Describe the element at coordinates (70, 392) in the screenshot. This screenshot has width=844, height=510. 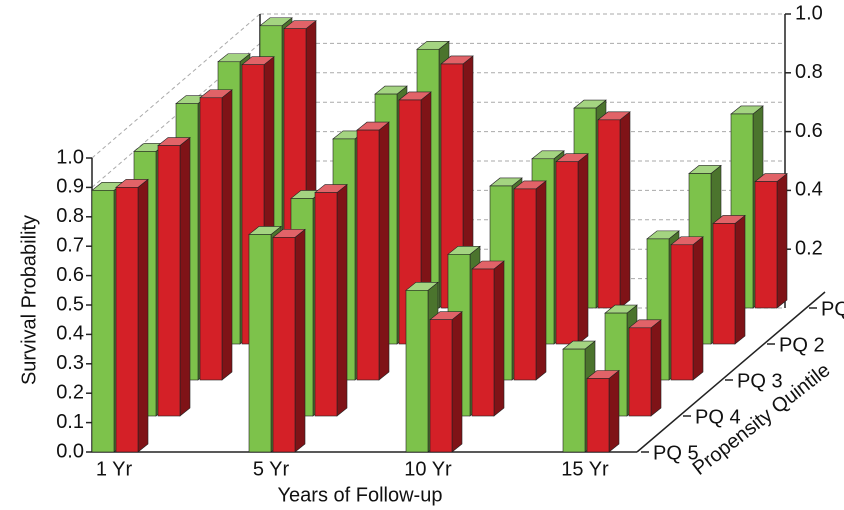
I see `y-tick-label: 0.2` at that location.